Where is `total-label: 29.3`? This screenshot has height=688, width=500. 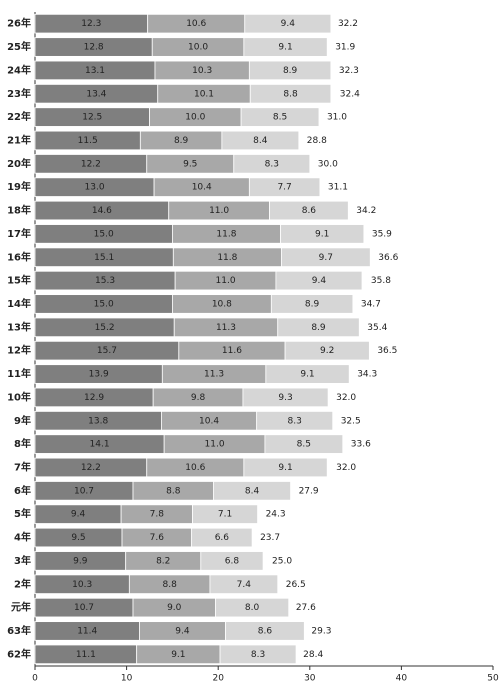 total-label: 29.3 is located at coordinates (321, 631).